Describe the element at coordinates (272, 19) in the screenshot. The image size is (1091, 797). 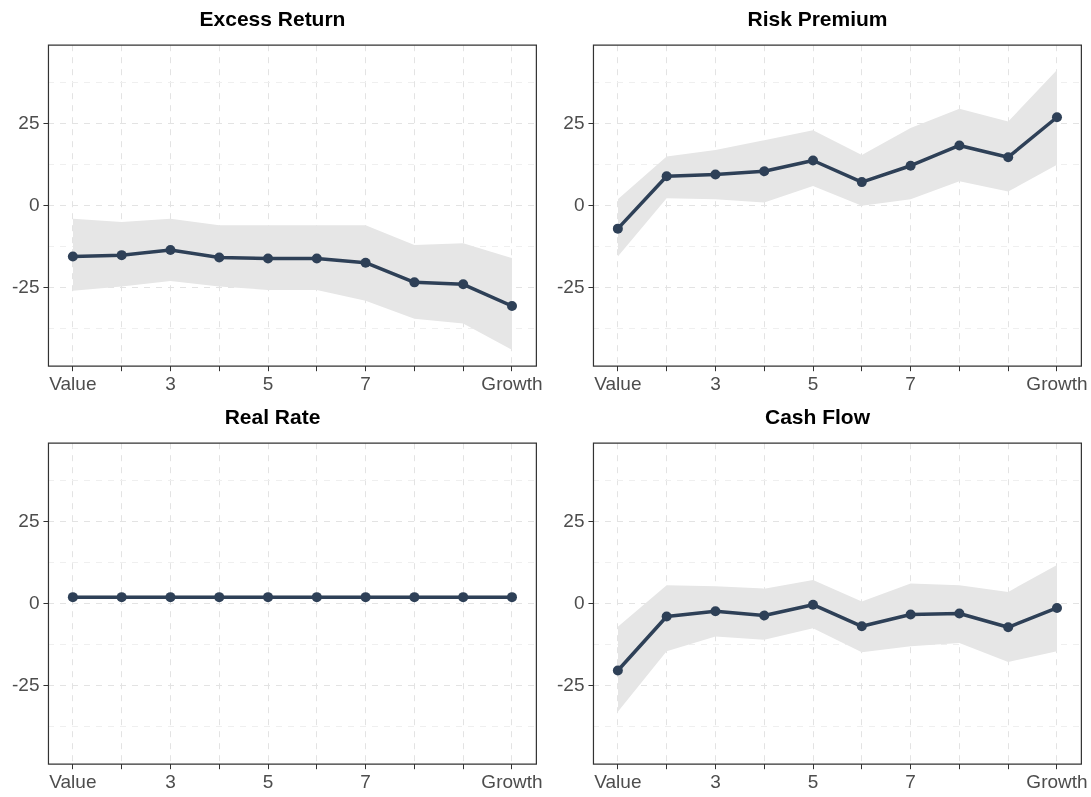
I see `chart-title: Excess Return` at that location.